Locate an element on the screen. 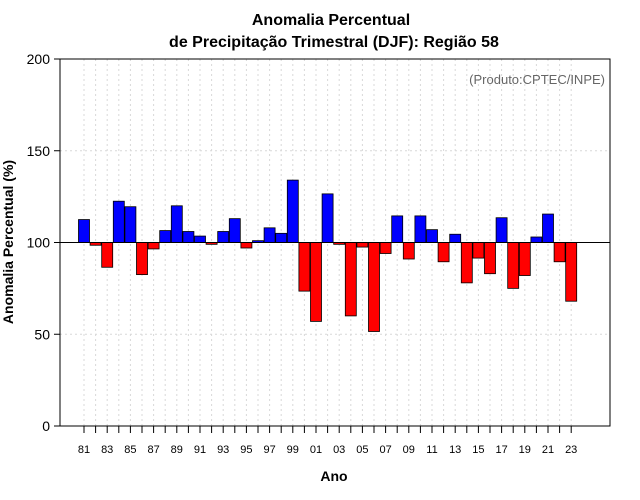  bar-1994 is located at coordinates (234, 230).